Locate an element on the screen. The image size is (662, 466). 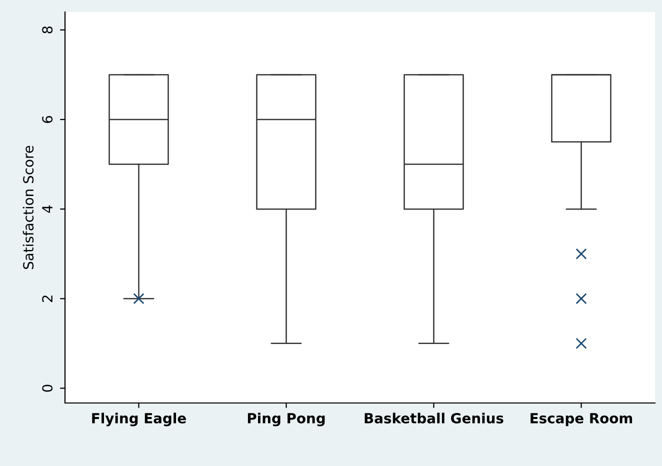
y-tick-label: 4 is located at coordinates (47, 209).